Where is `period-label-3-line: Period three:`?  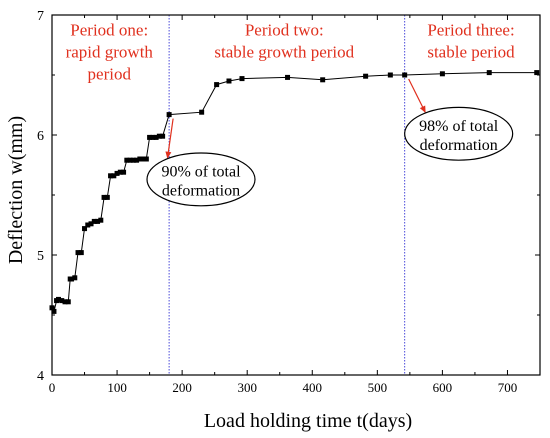
period-label-3-line: Period three: is located at coordinates (470, 29).